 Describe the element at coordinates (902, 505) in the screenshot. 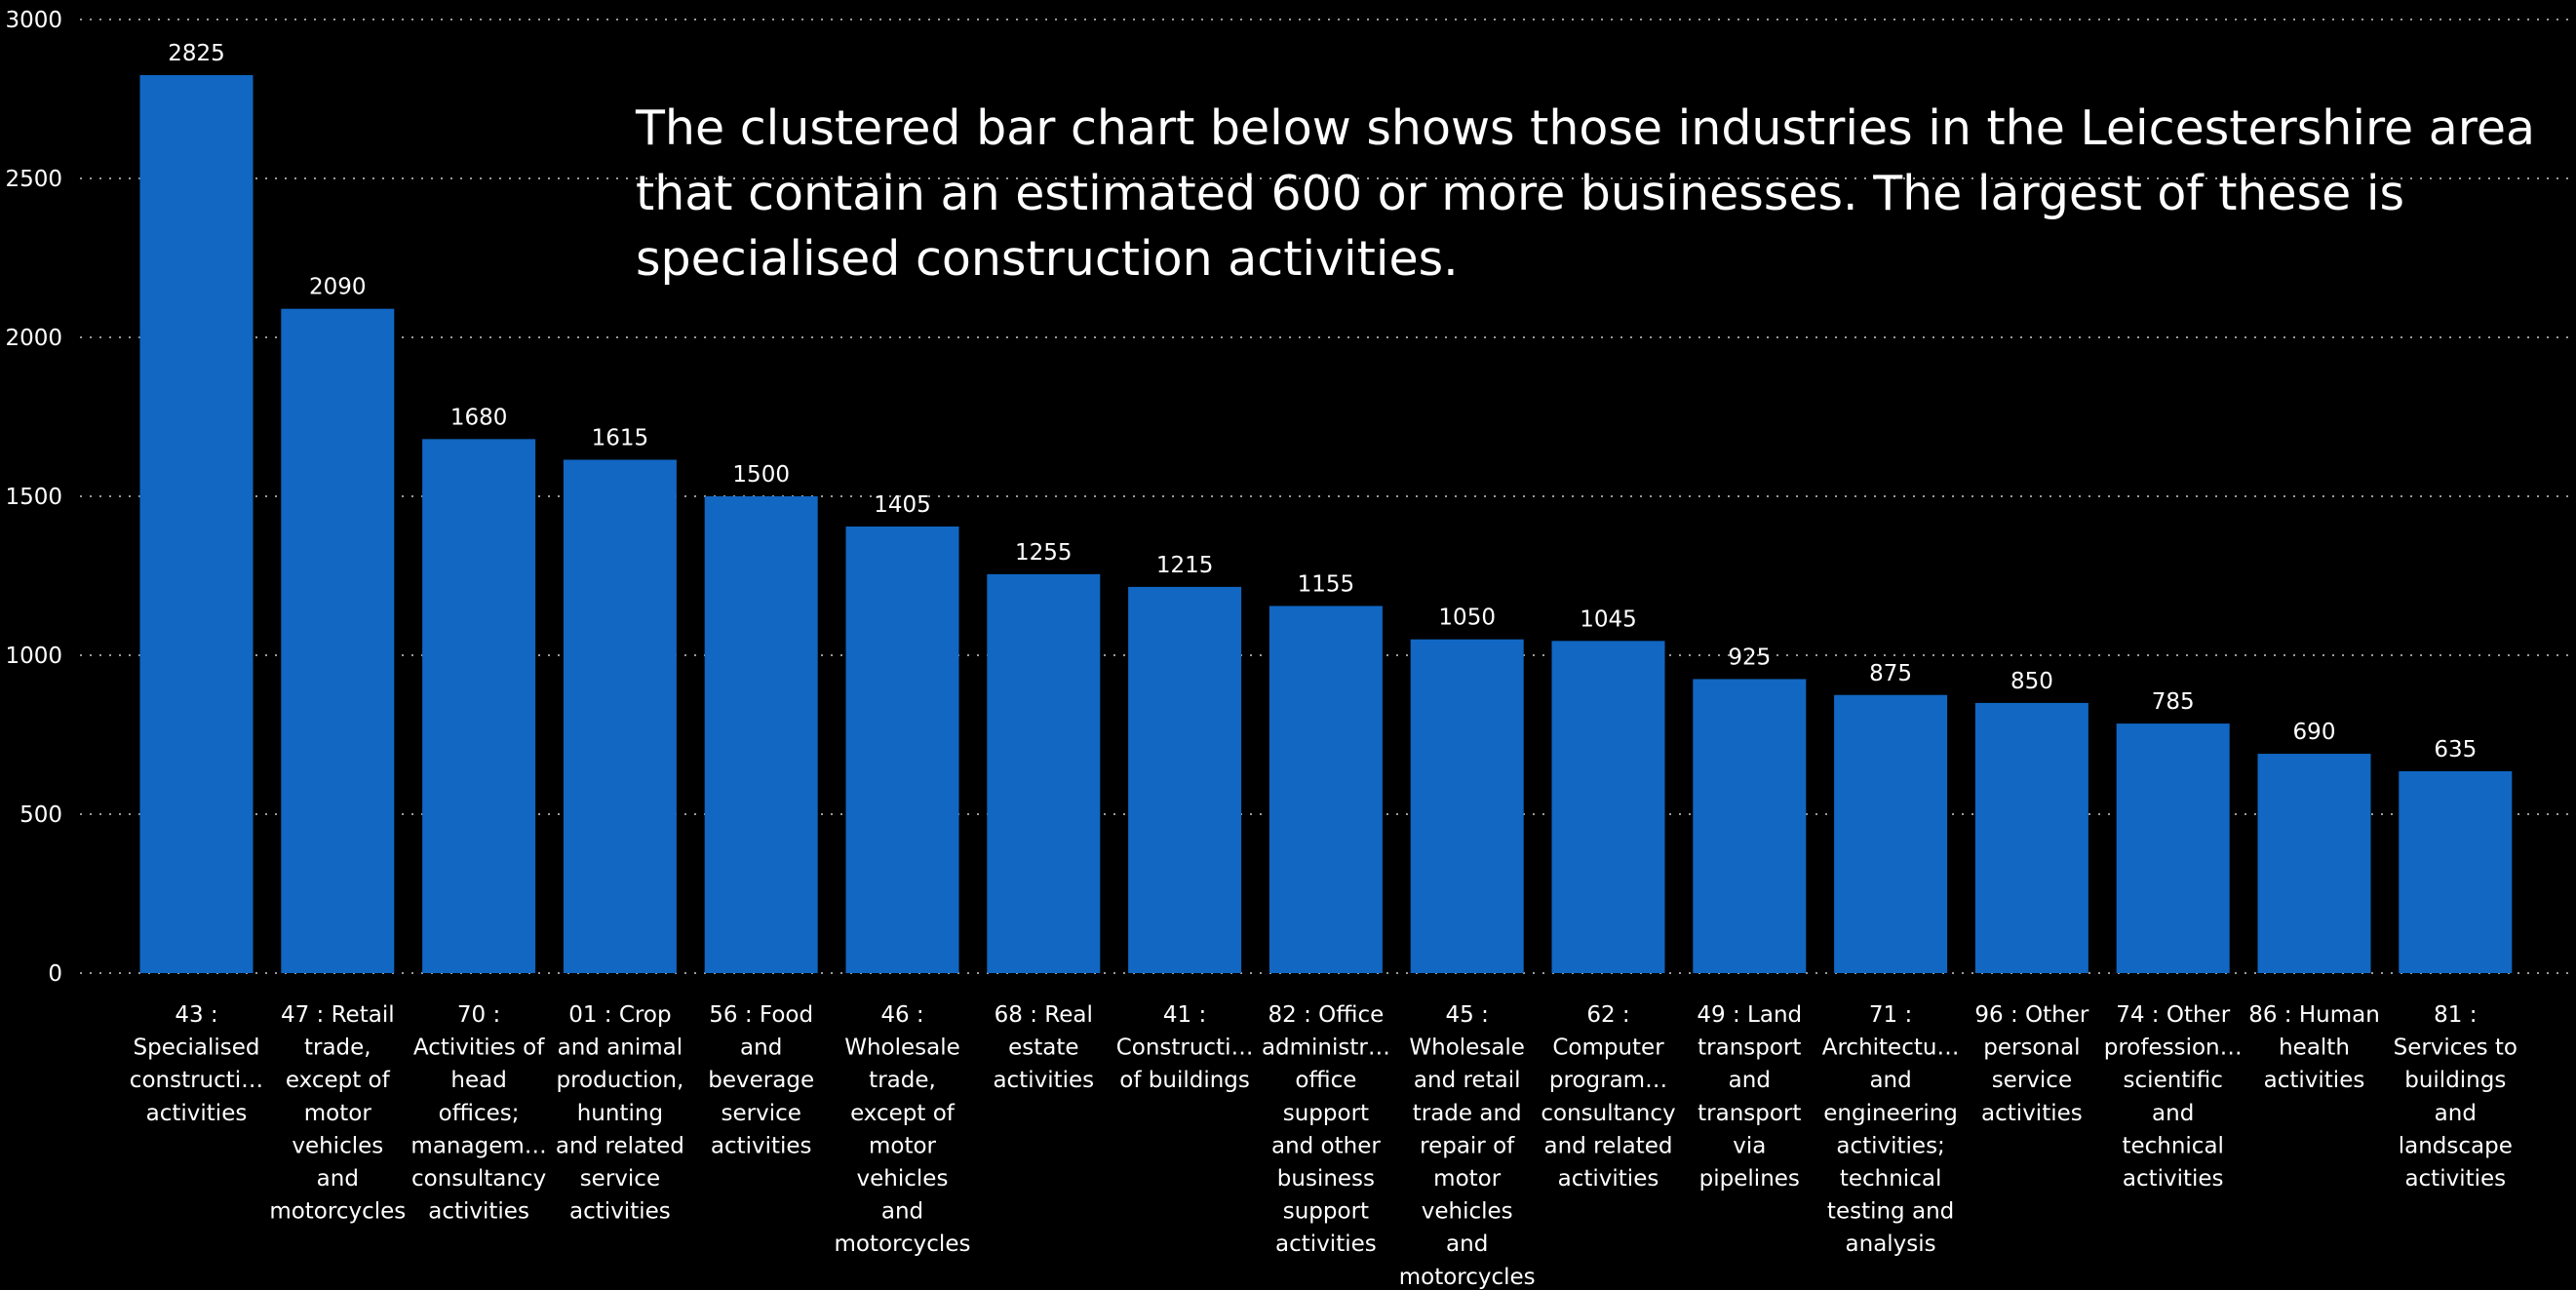

I see `data-label: 1405` at that location.